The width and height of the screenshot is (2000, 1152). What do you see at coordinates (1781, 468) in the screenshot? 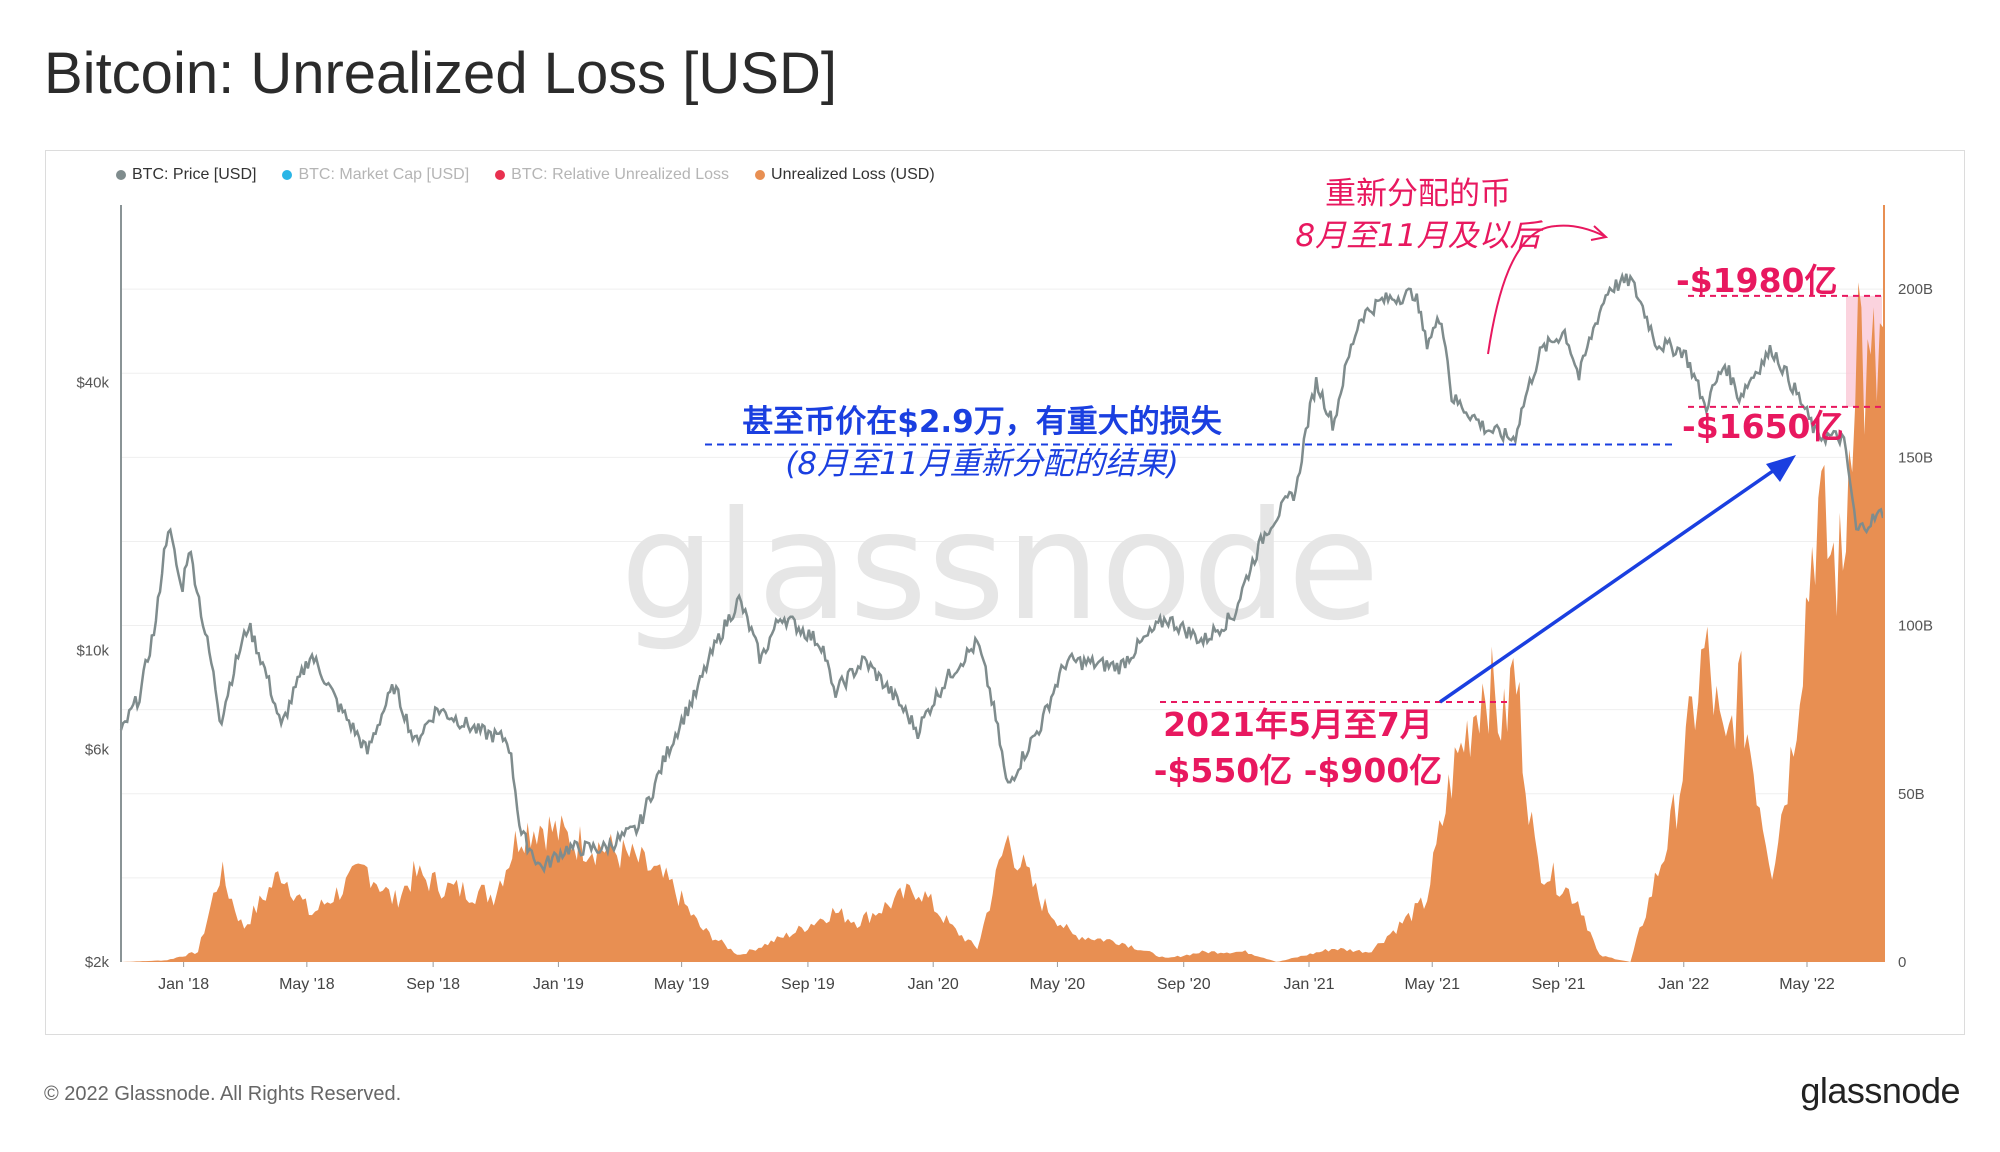
I see `annotation-blue-arrowhead` at bounding box center [1781, 468].